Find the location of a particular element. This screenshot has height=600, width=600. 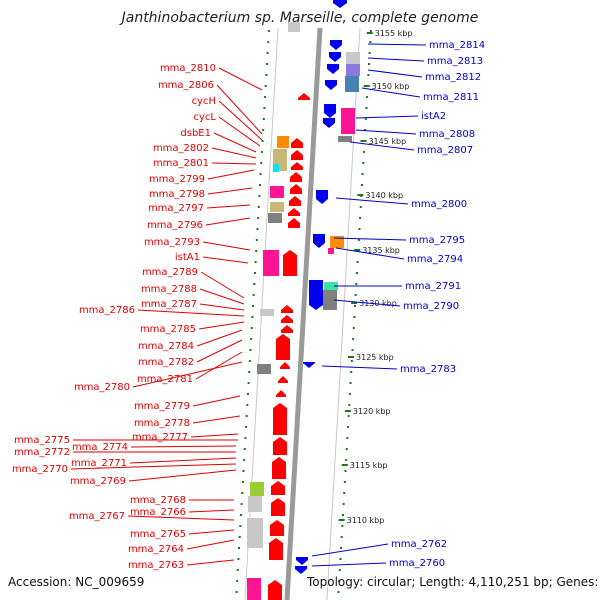

right-gene-label: mma_2783 is located at coordinates (428, 369).